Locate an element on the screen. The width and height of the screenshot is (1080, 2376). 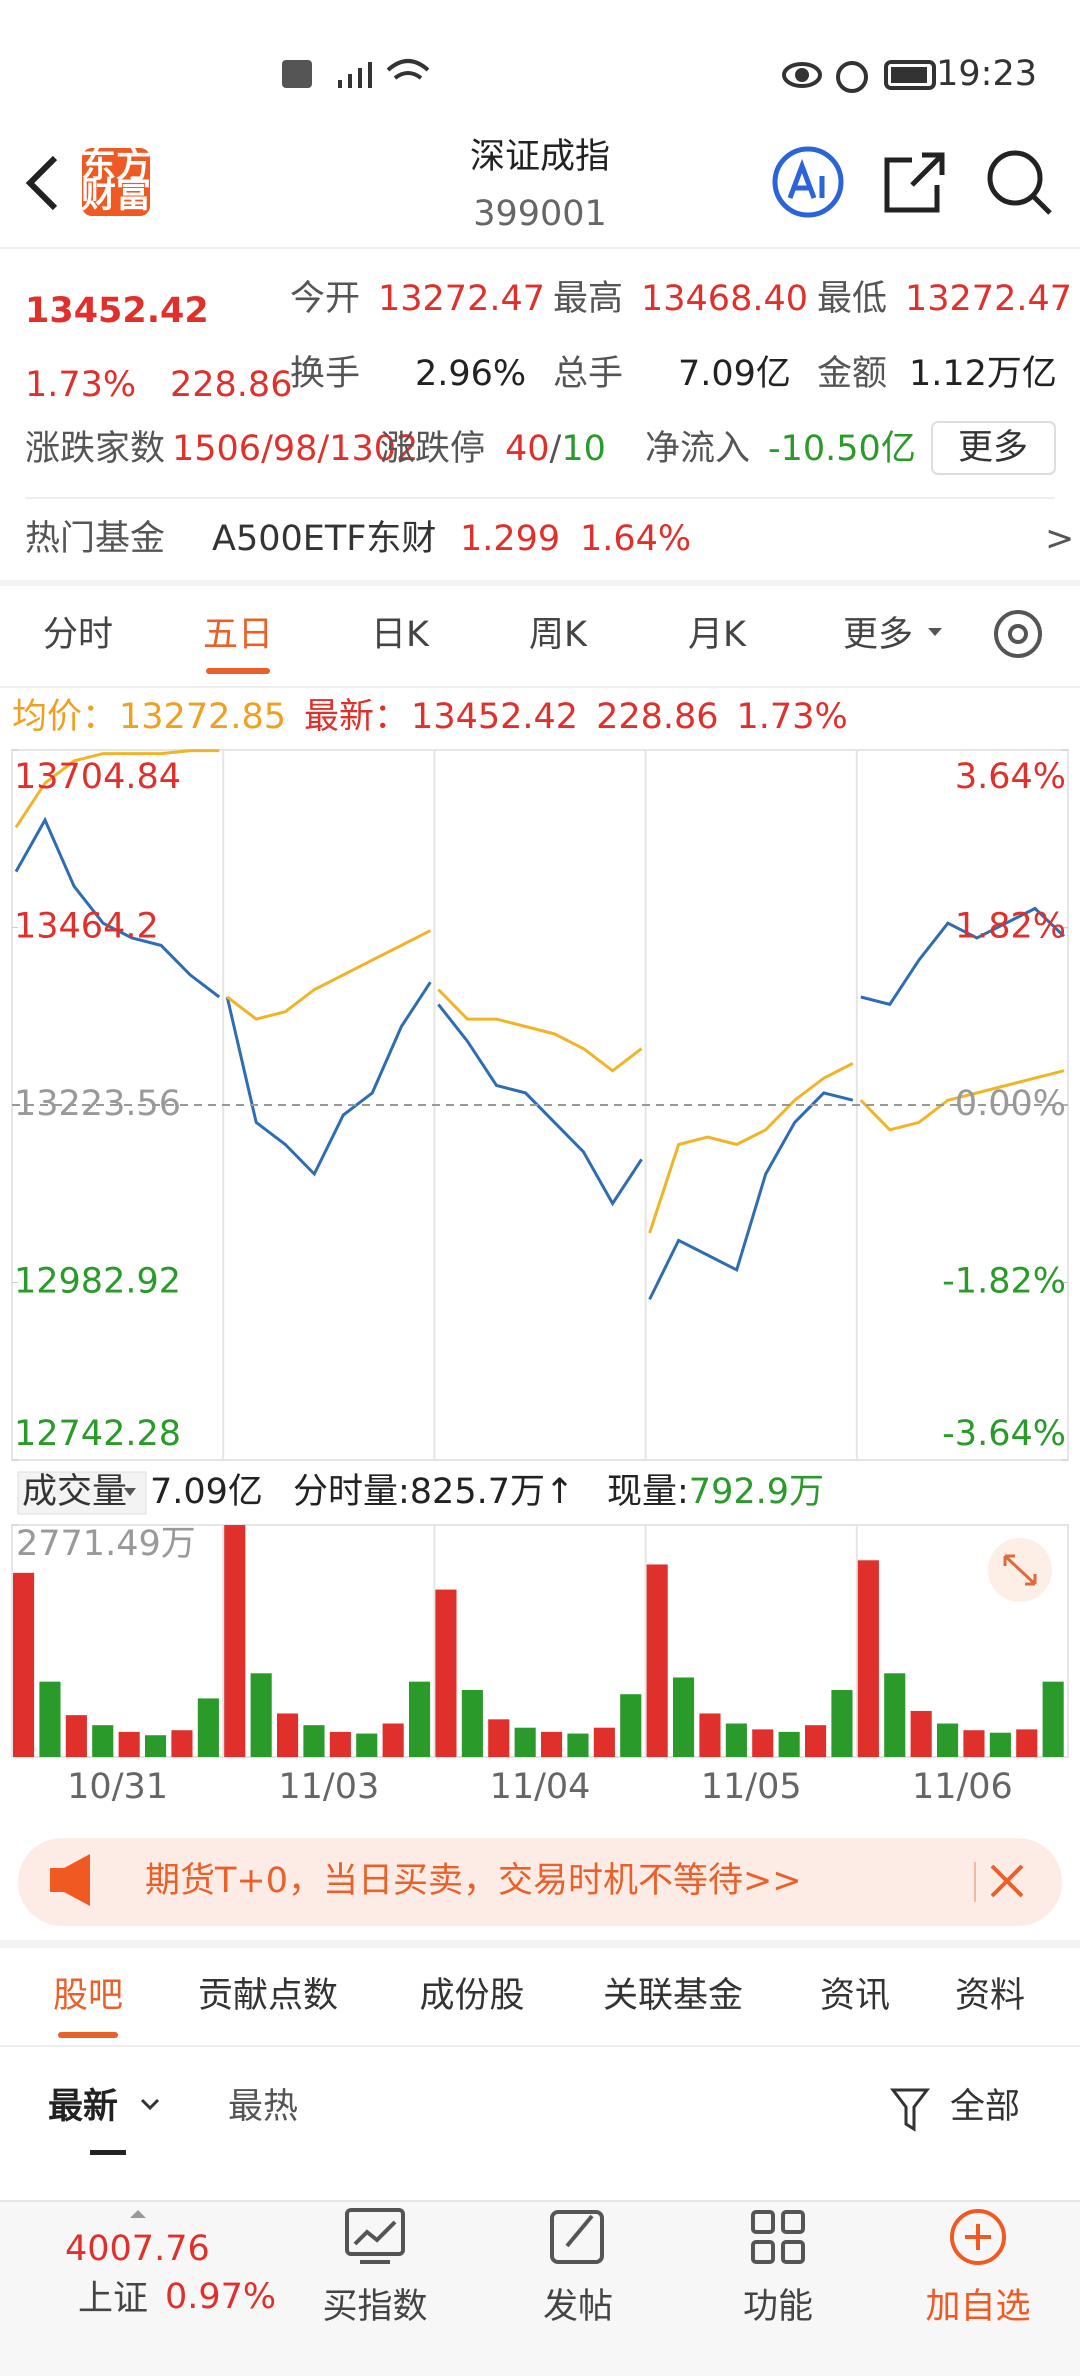
subtab-underline is located at coordinates (108, 2152).